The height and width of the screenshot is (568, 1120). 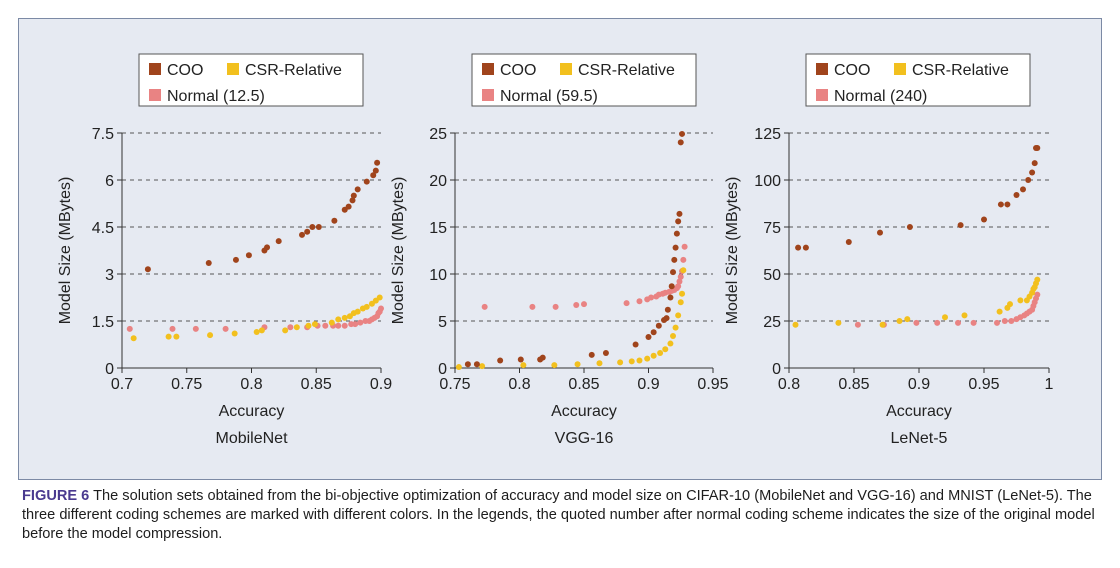 What do you see at coordinates (549, 96) in the screenshot?
I see `legend-label-normal: Normal (59.5)` at bounding box center [549, 96].